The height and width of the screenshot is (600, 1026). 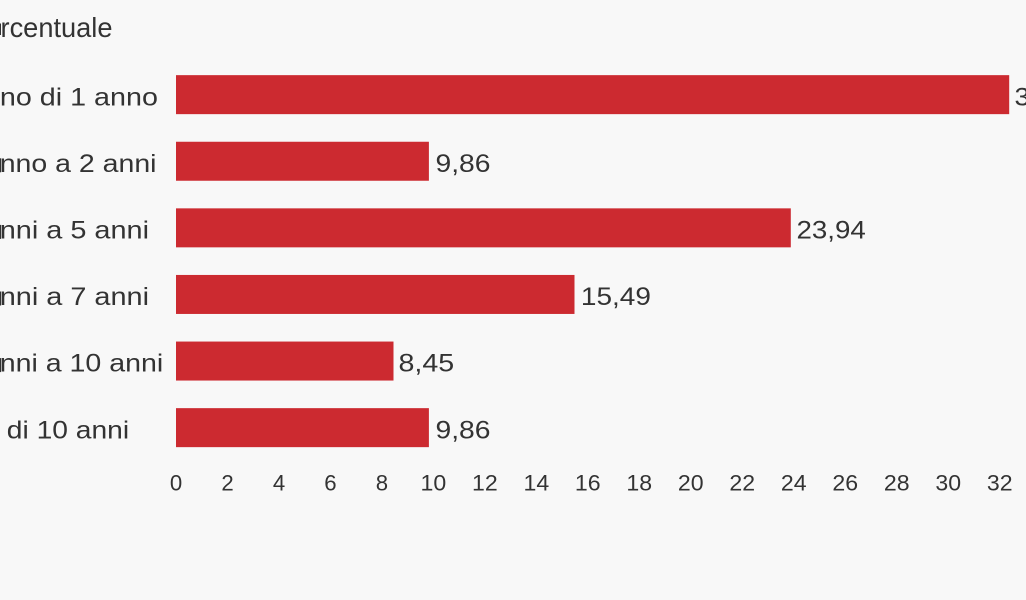 What do you see at coordinates (485, 483) in the screenshot?
I see `svg-text: 12` at bounding box center [485, 483].